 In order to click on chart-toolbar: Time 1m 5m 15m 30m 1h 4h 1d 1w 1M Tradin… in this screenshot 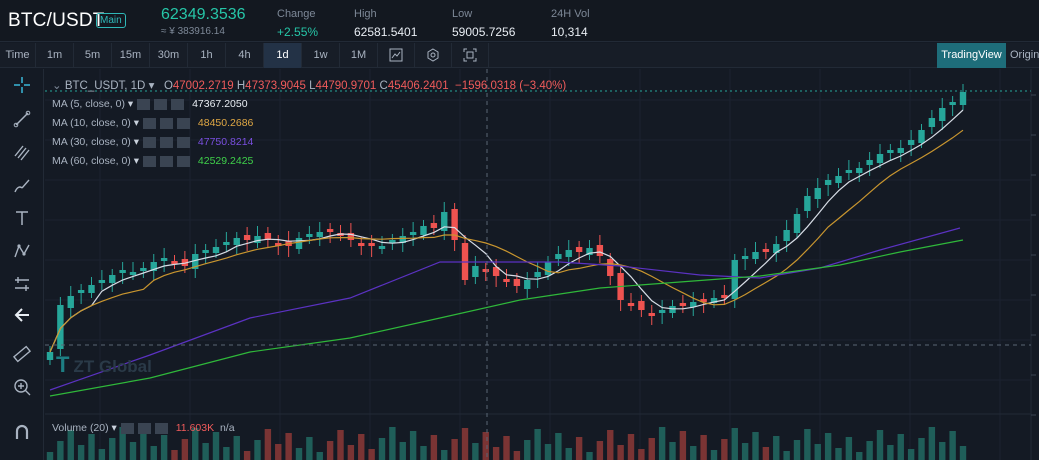, I will do `click(519, 55)`.